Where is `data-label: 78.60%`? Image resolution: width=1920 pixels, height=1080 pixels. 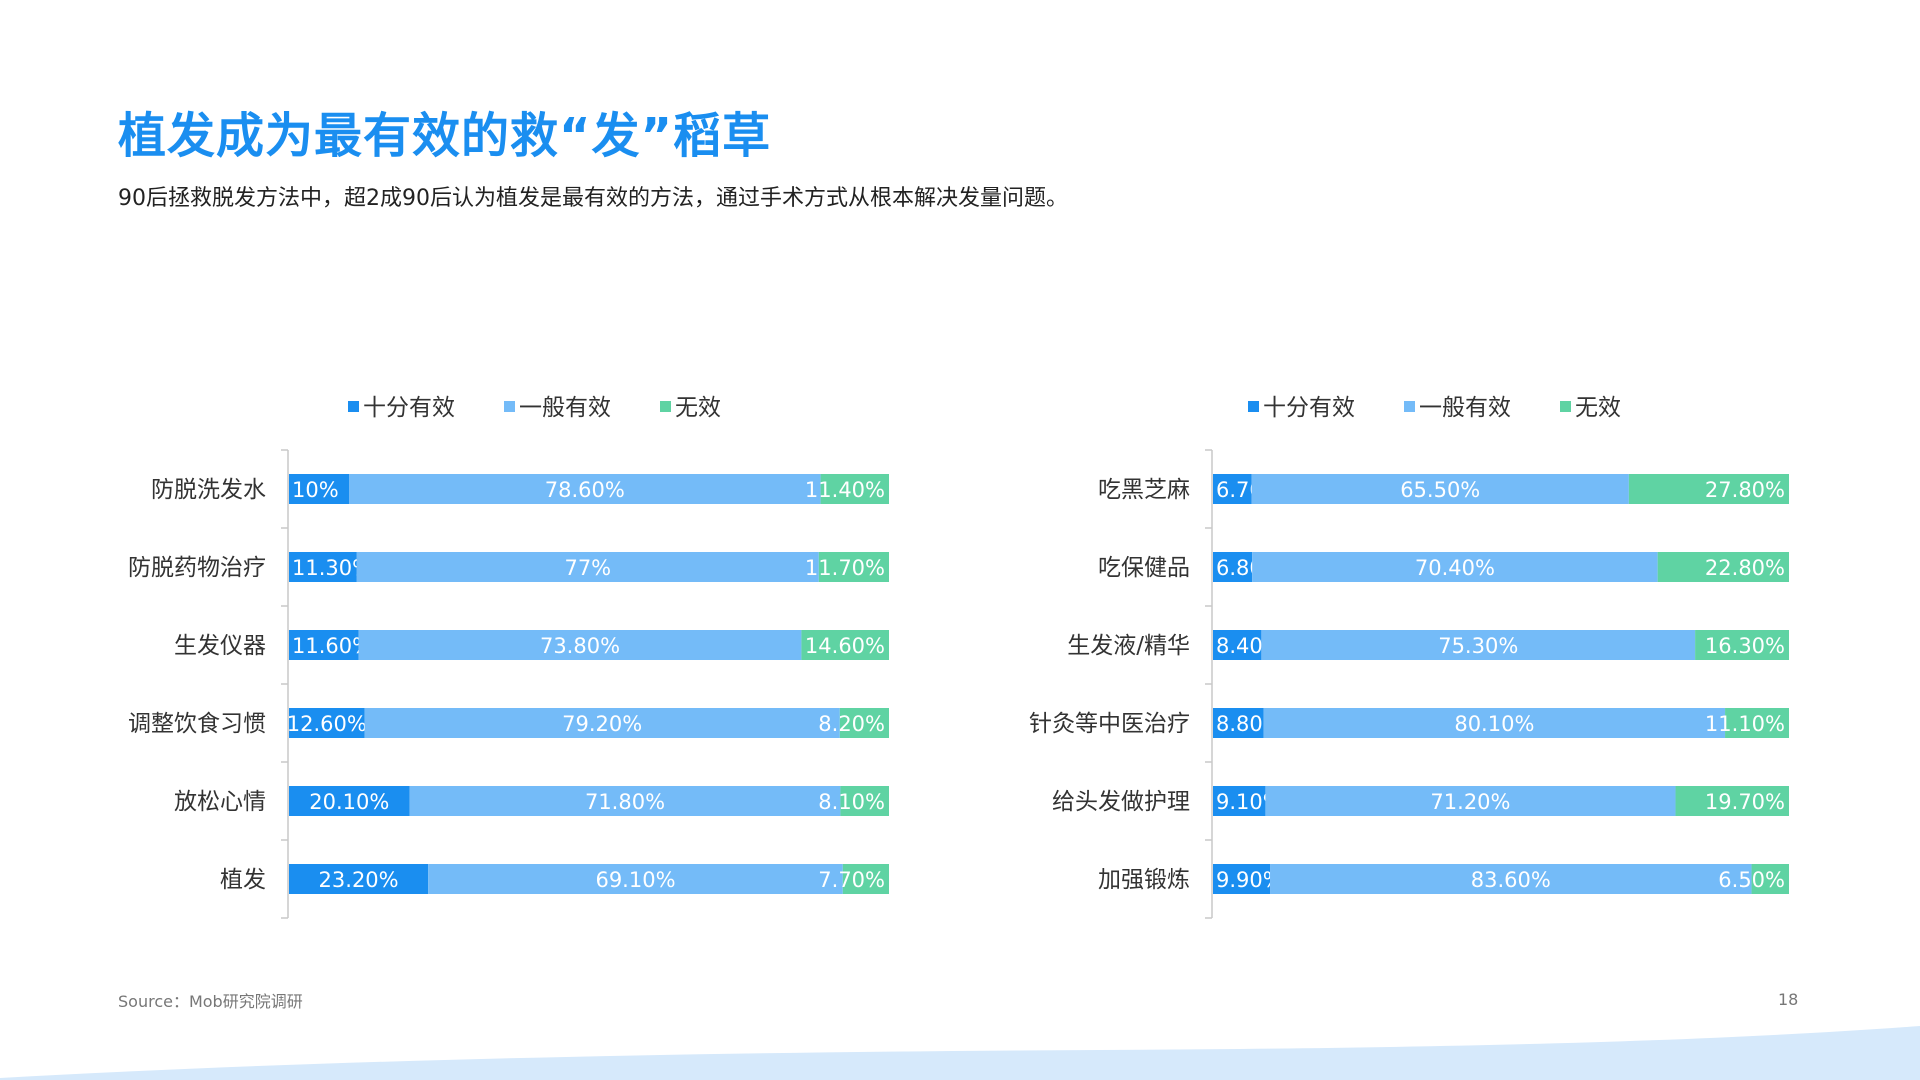 data-label: 78.60% is located at coordinates (585, 490).